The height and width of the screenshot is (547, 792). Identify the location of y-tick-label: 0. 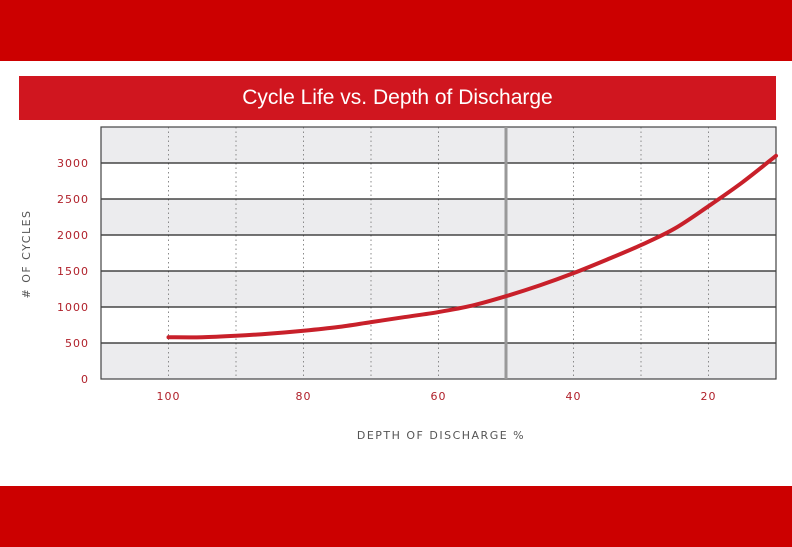
(85, 379).